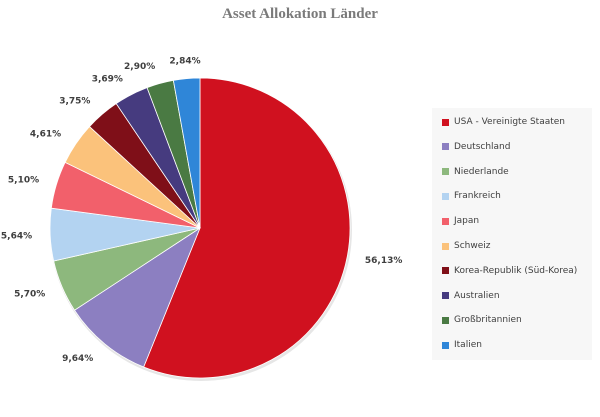 The width and height of the screenshot is (600, 417). I want to click on legend-label-8: Australien, so click(477, 295).